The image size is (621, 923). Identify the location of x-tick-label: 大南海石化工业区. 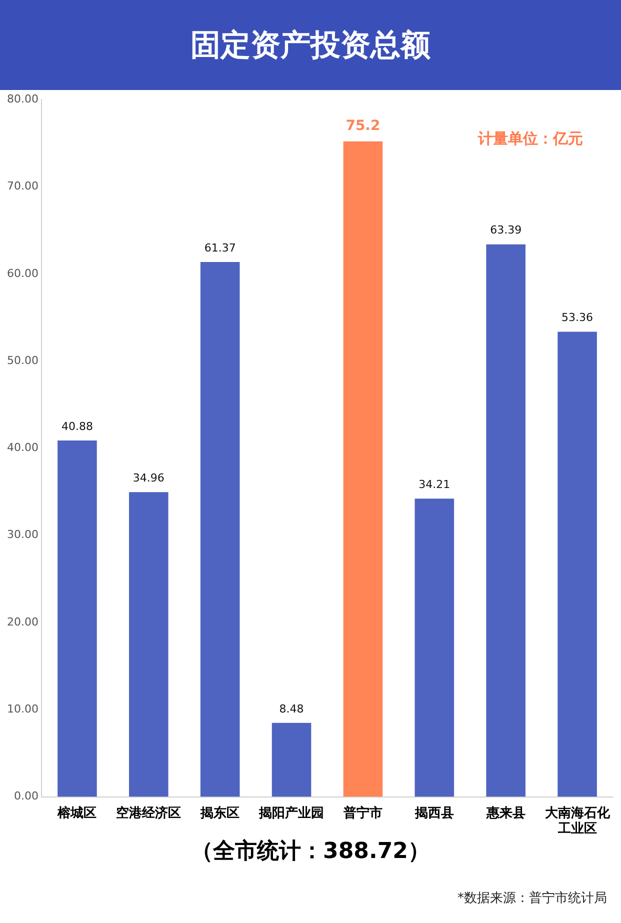
(577, 821).